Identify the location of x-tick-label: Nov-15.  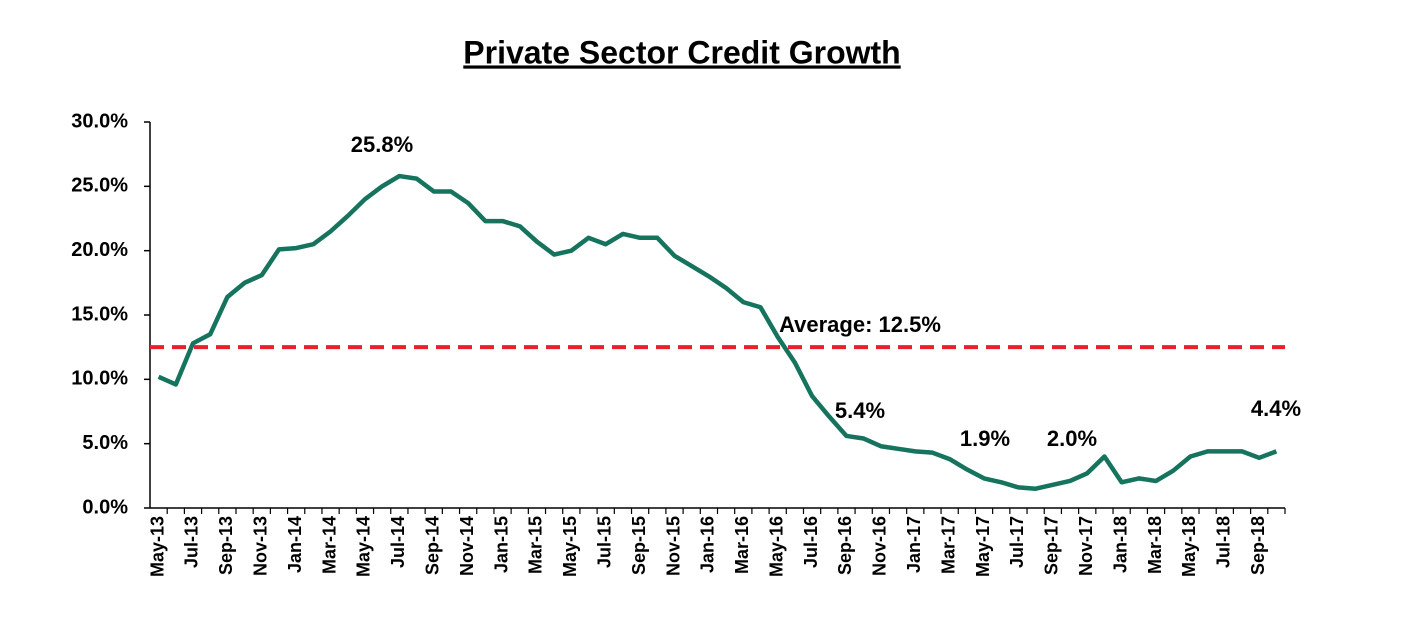
(673, 546).